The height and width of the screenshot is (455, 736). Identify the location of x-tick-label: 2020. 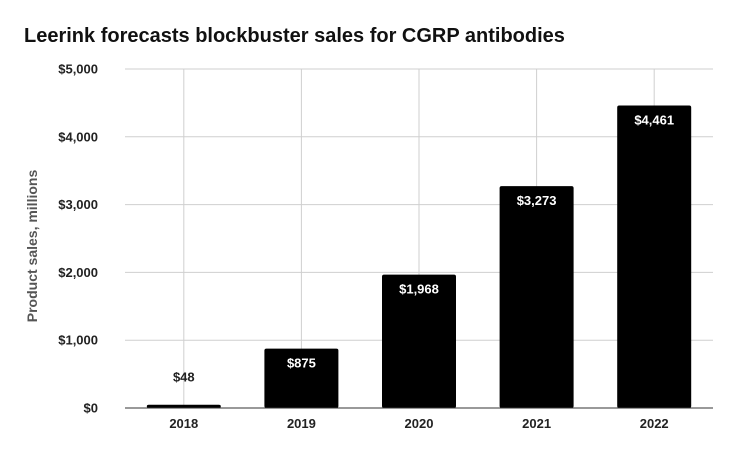
(419, 423).